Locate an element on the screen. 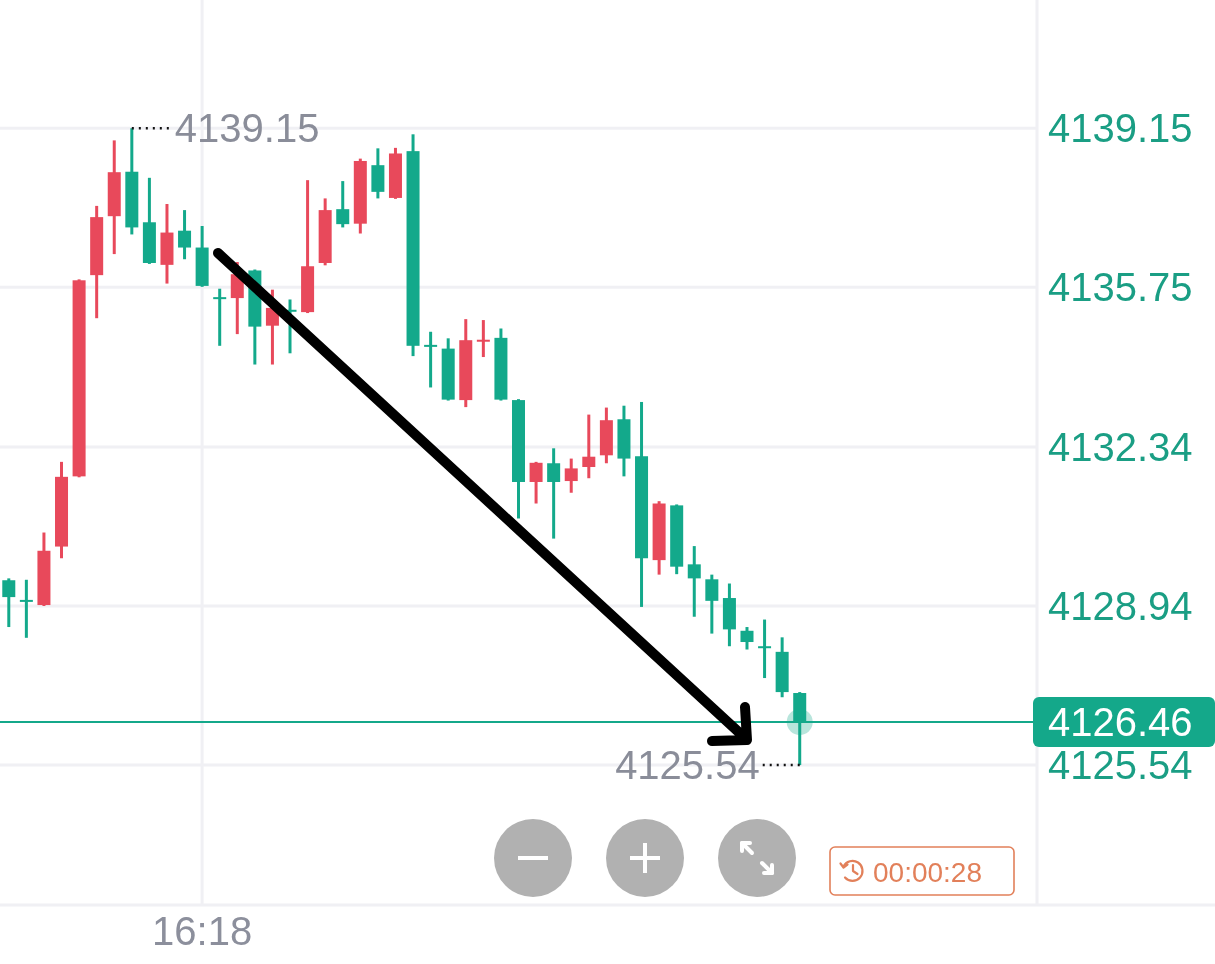  x-tick-label: 16:18 is located at coordinates (202, 931).